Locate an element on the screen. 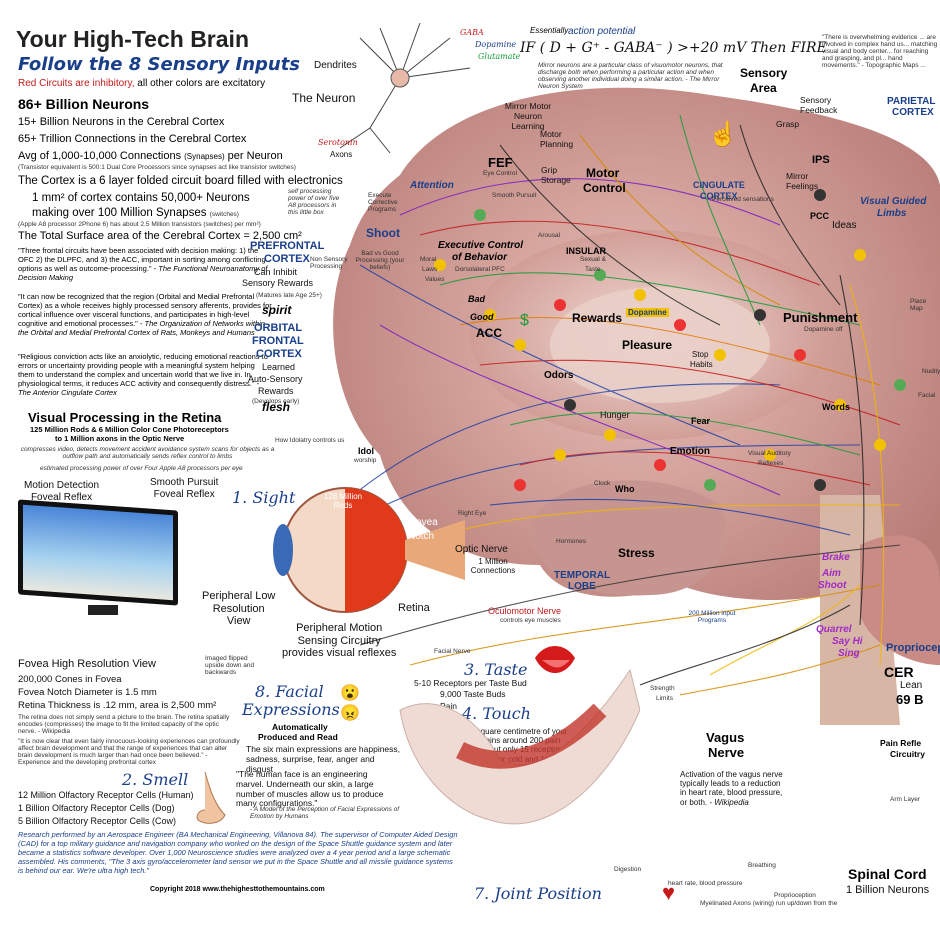 The image size is (940, 940). lips-icon is located at coordinates (555, 659).